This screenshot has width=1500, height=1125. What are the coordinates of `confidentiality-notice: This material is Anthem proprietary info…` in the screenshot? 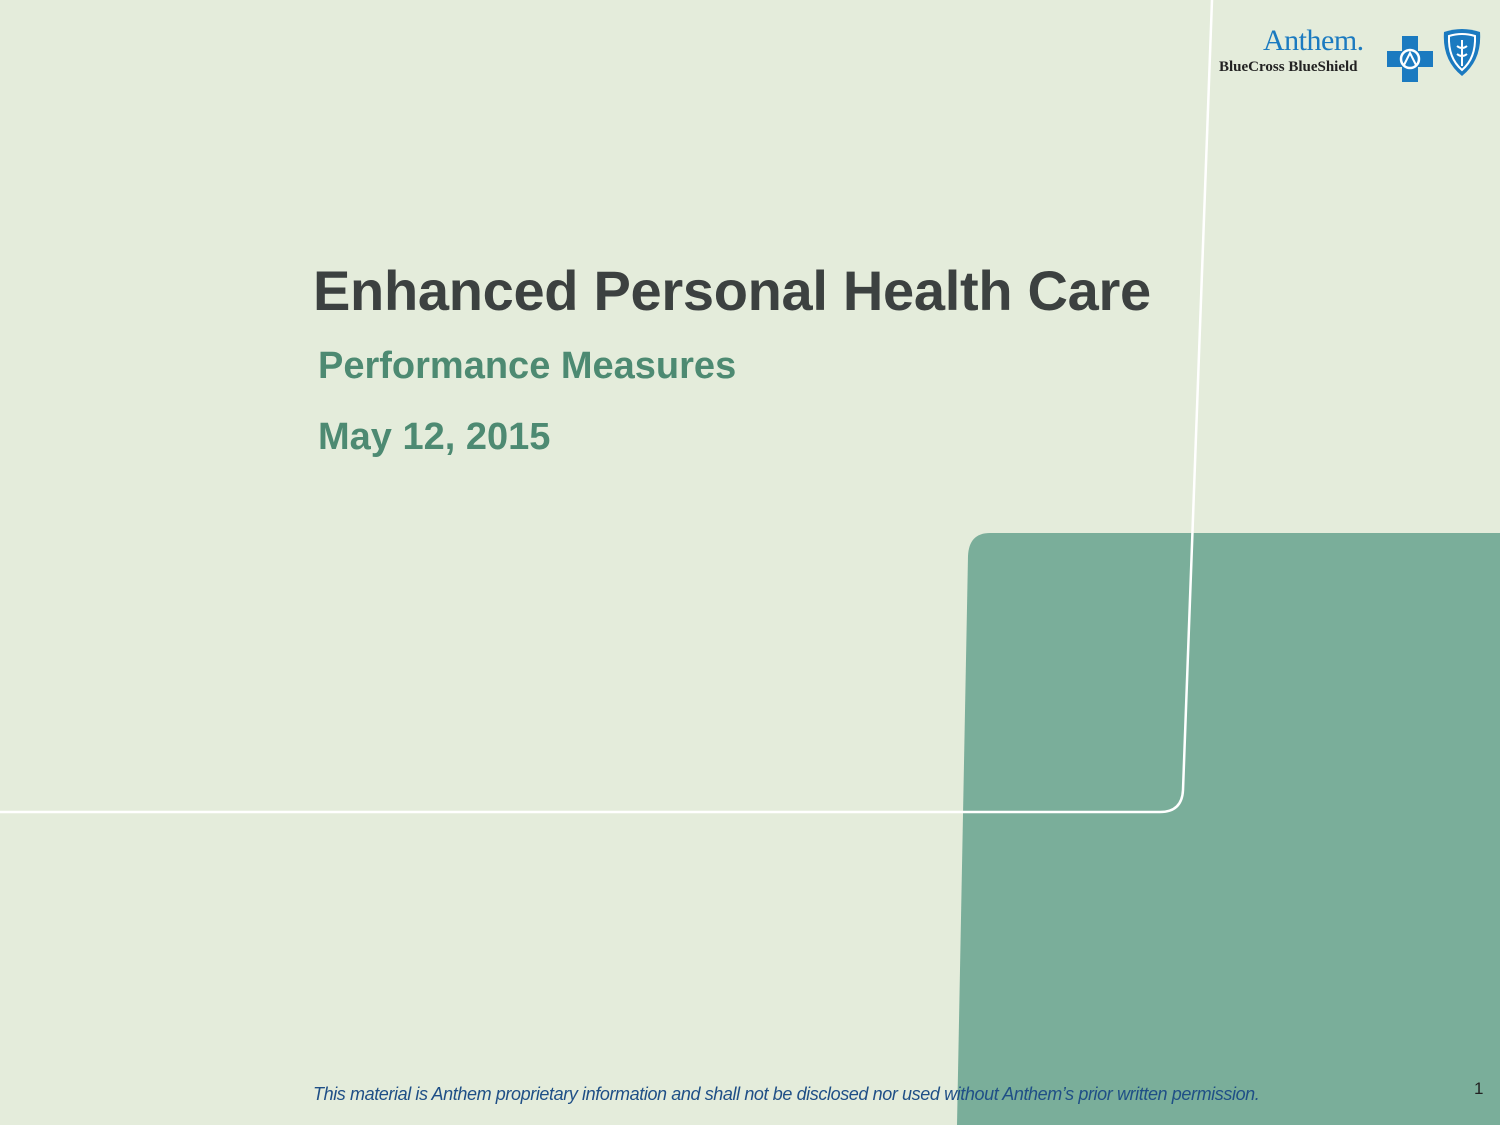 It's located at (786, 1094).